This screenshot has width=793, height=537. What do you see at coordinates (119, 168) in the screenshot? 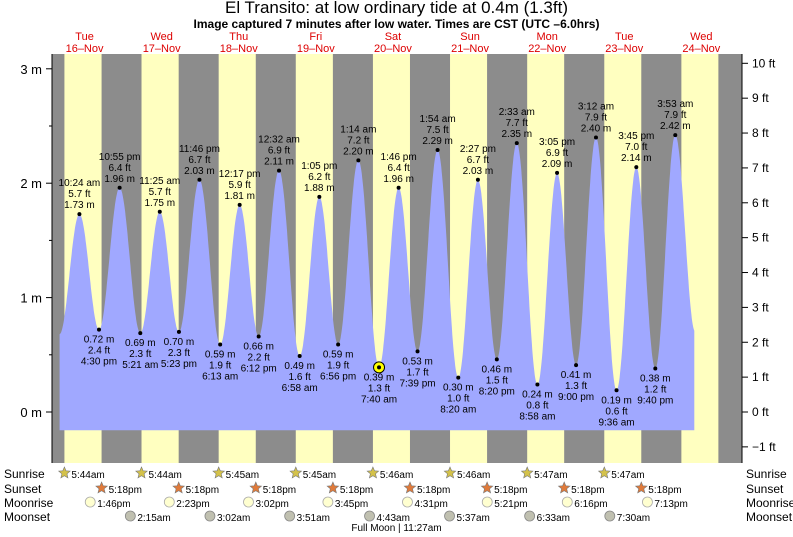
I see `high-tide-ft: 6.4 ft` at bounding box center [119, 168].